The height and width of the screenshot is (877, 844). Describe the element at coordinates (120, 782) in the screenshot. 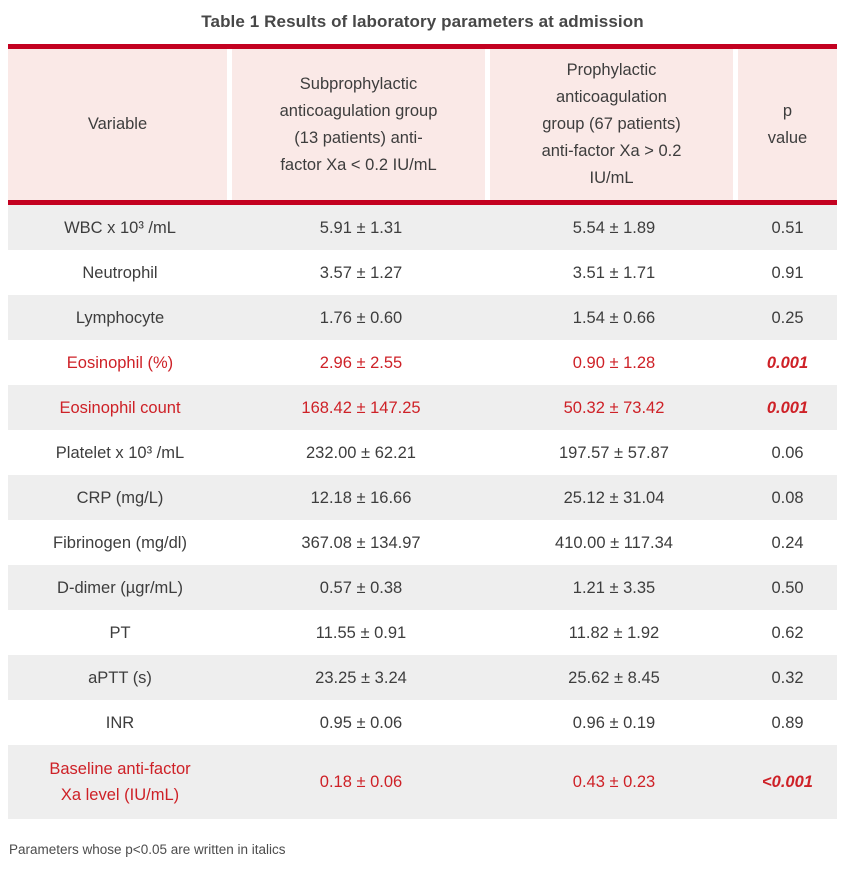

I see `variable-cell: Baseline anti-factor Xa level (IU/mL)` at that location.